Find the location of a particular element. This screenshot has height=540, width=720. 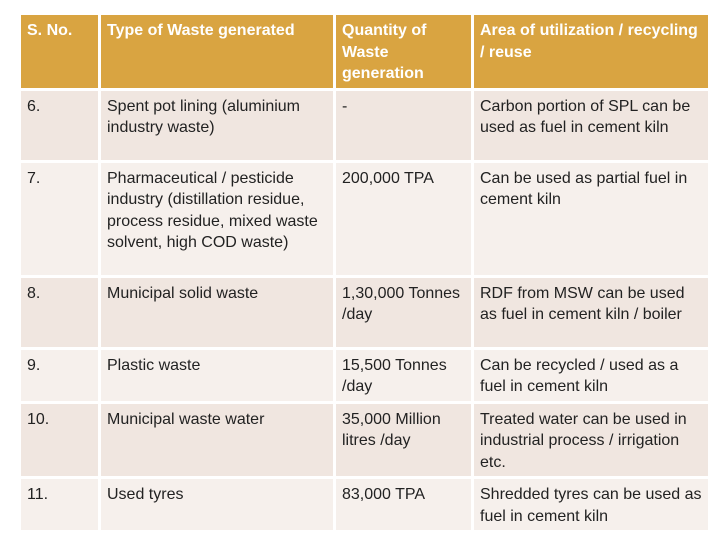

header-waste-type: Type of Waste generated is located at coordinates (217, 51).